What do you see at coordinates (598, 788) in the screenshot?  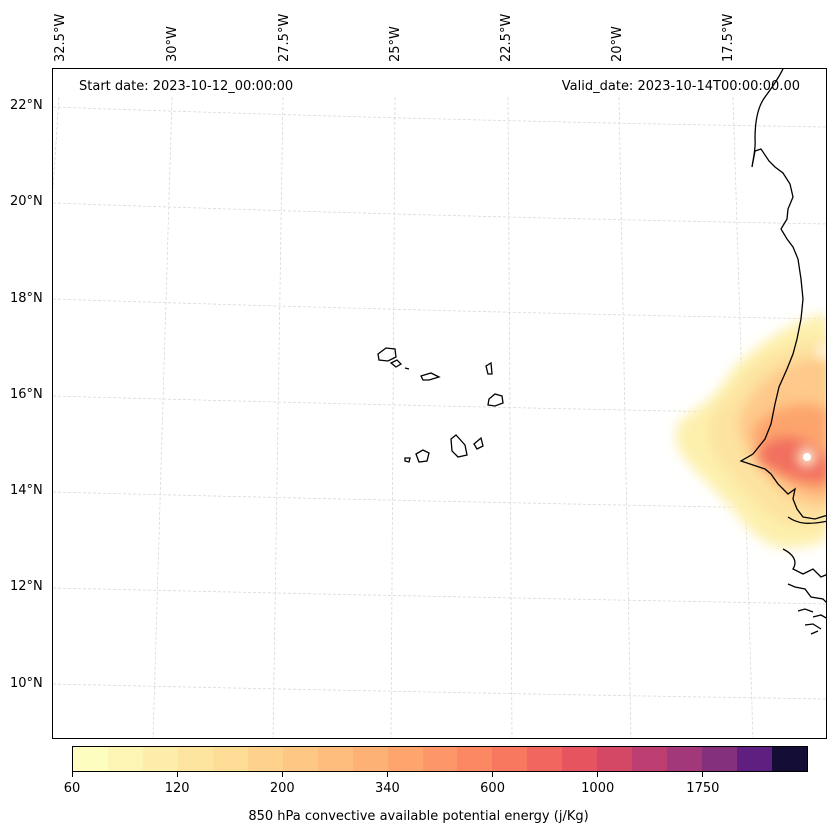 I see `colorbar-tick-label: 1000` at bounding box center [598, 788].